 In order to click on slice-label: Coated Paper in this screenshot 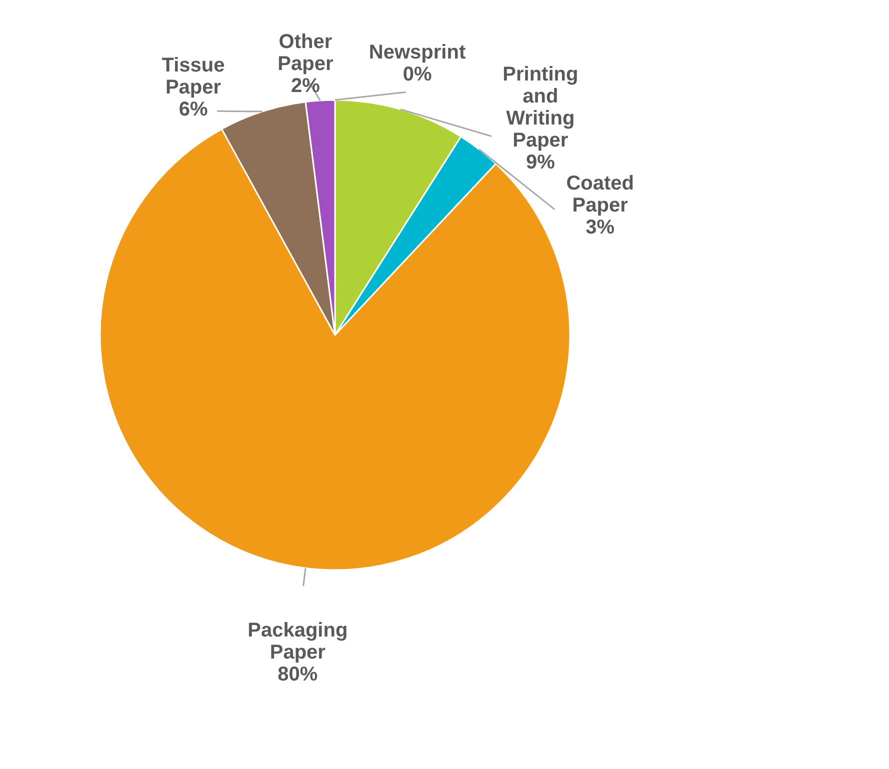, I will do `click(600, 194)`.